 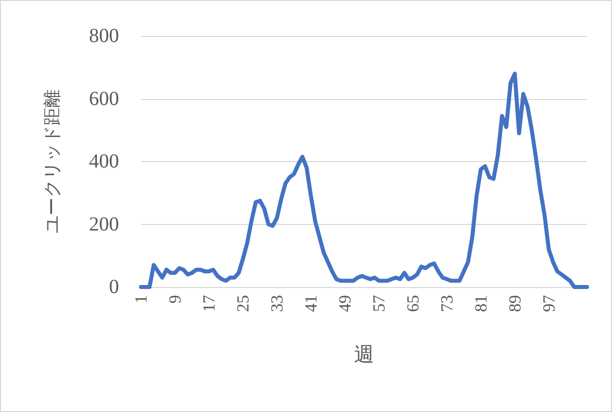 What do you see at coordinates (104, 161) in the screenshot?
I see `y-tick-label: 400` at bounding box center [104, 161].